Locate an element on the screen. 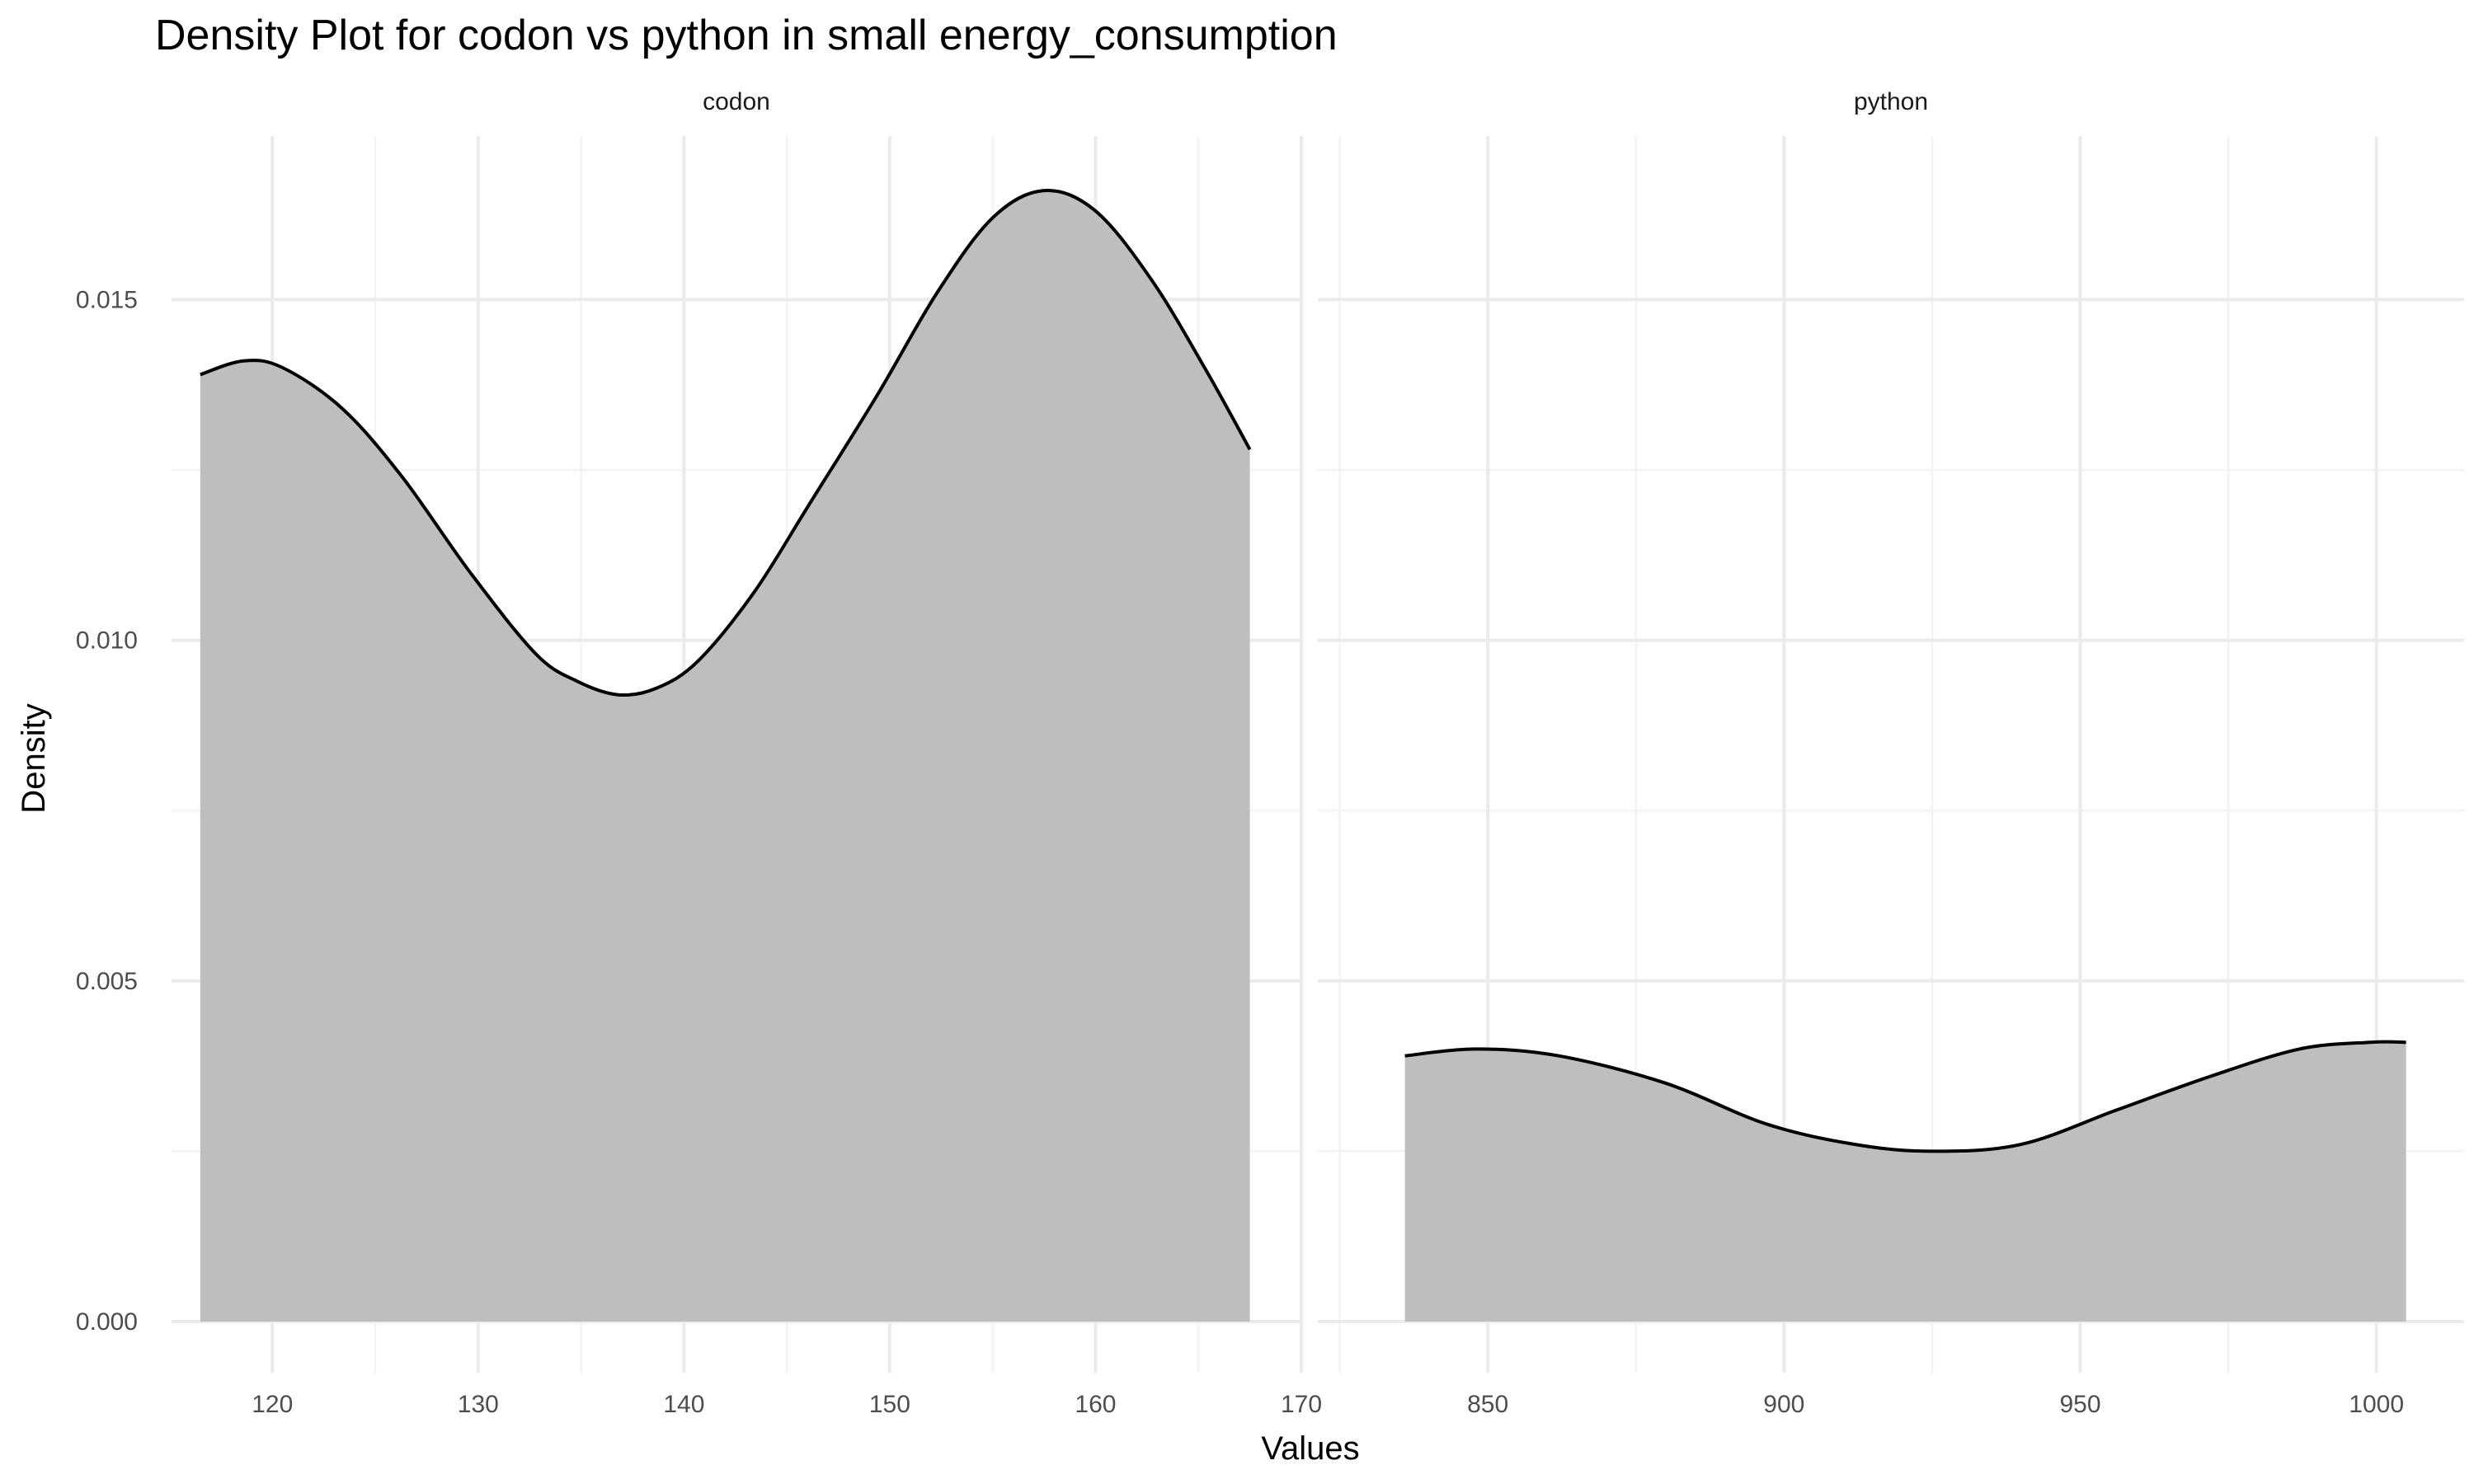 This screenshot has height=1484, width=2474. x-tick-label: 120 is located at coordinates (272, 1404).